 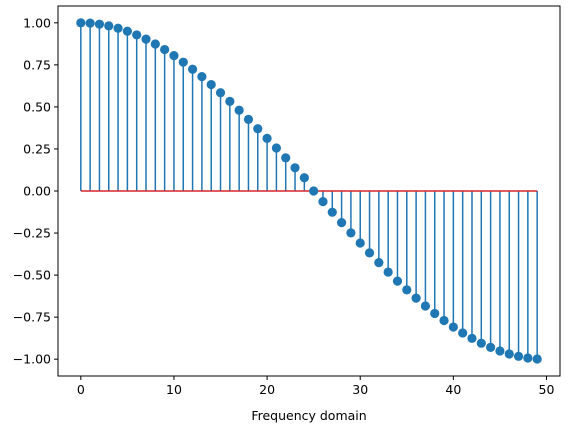 I want to click on y-tick-label: −1.00, so click(x=32, y=359).